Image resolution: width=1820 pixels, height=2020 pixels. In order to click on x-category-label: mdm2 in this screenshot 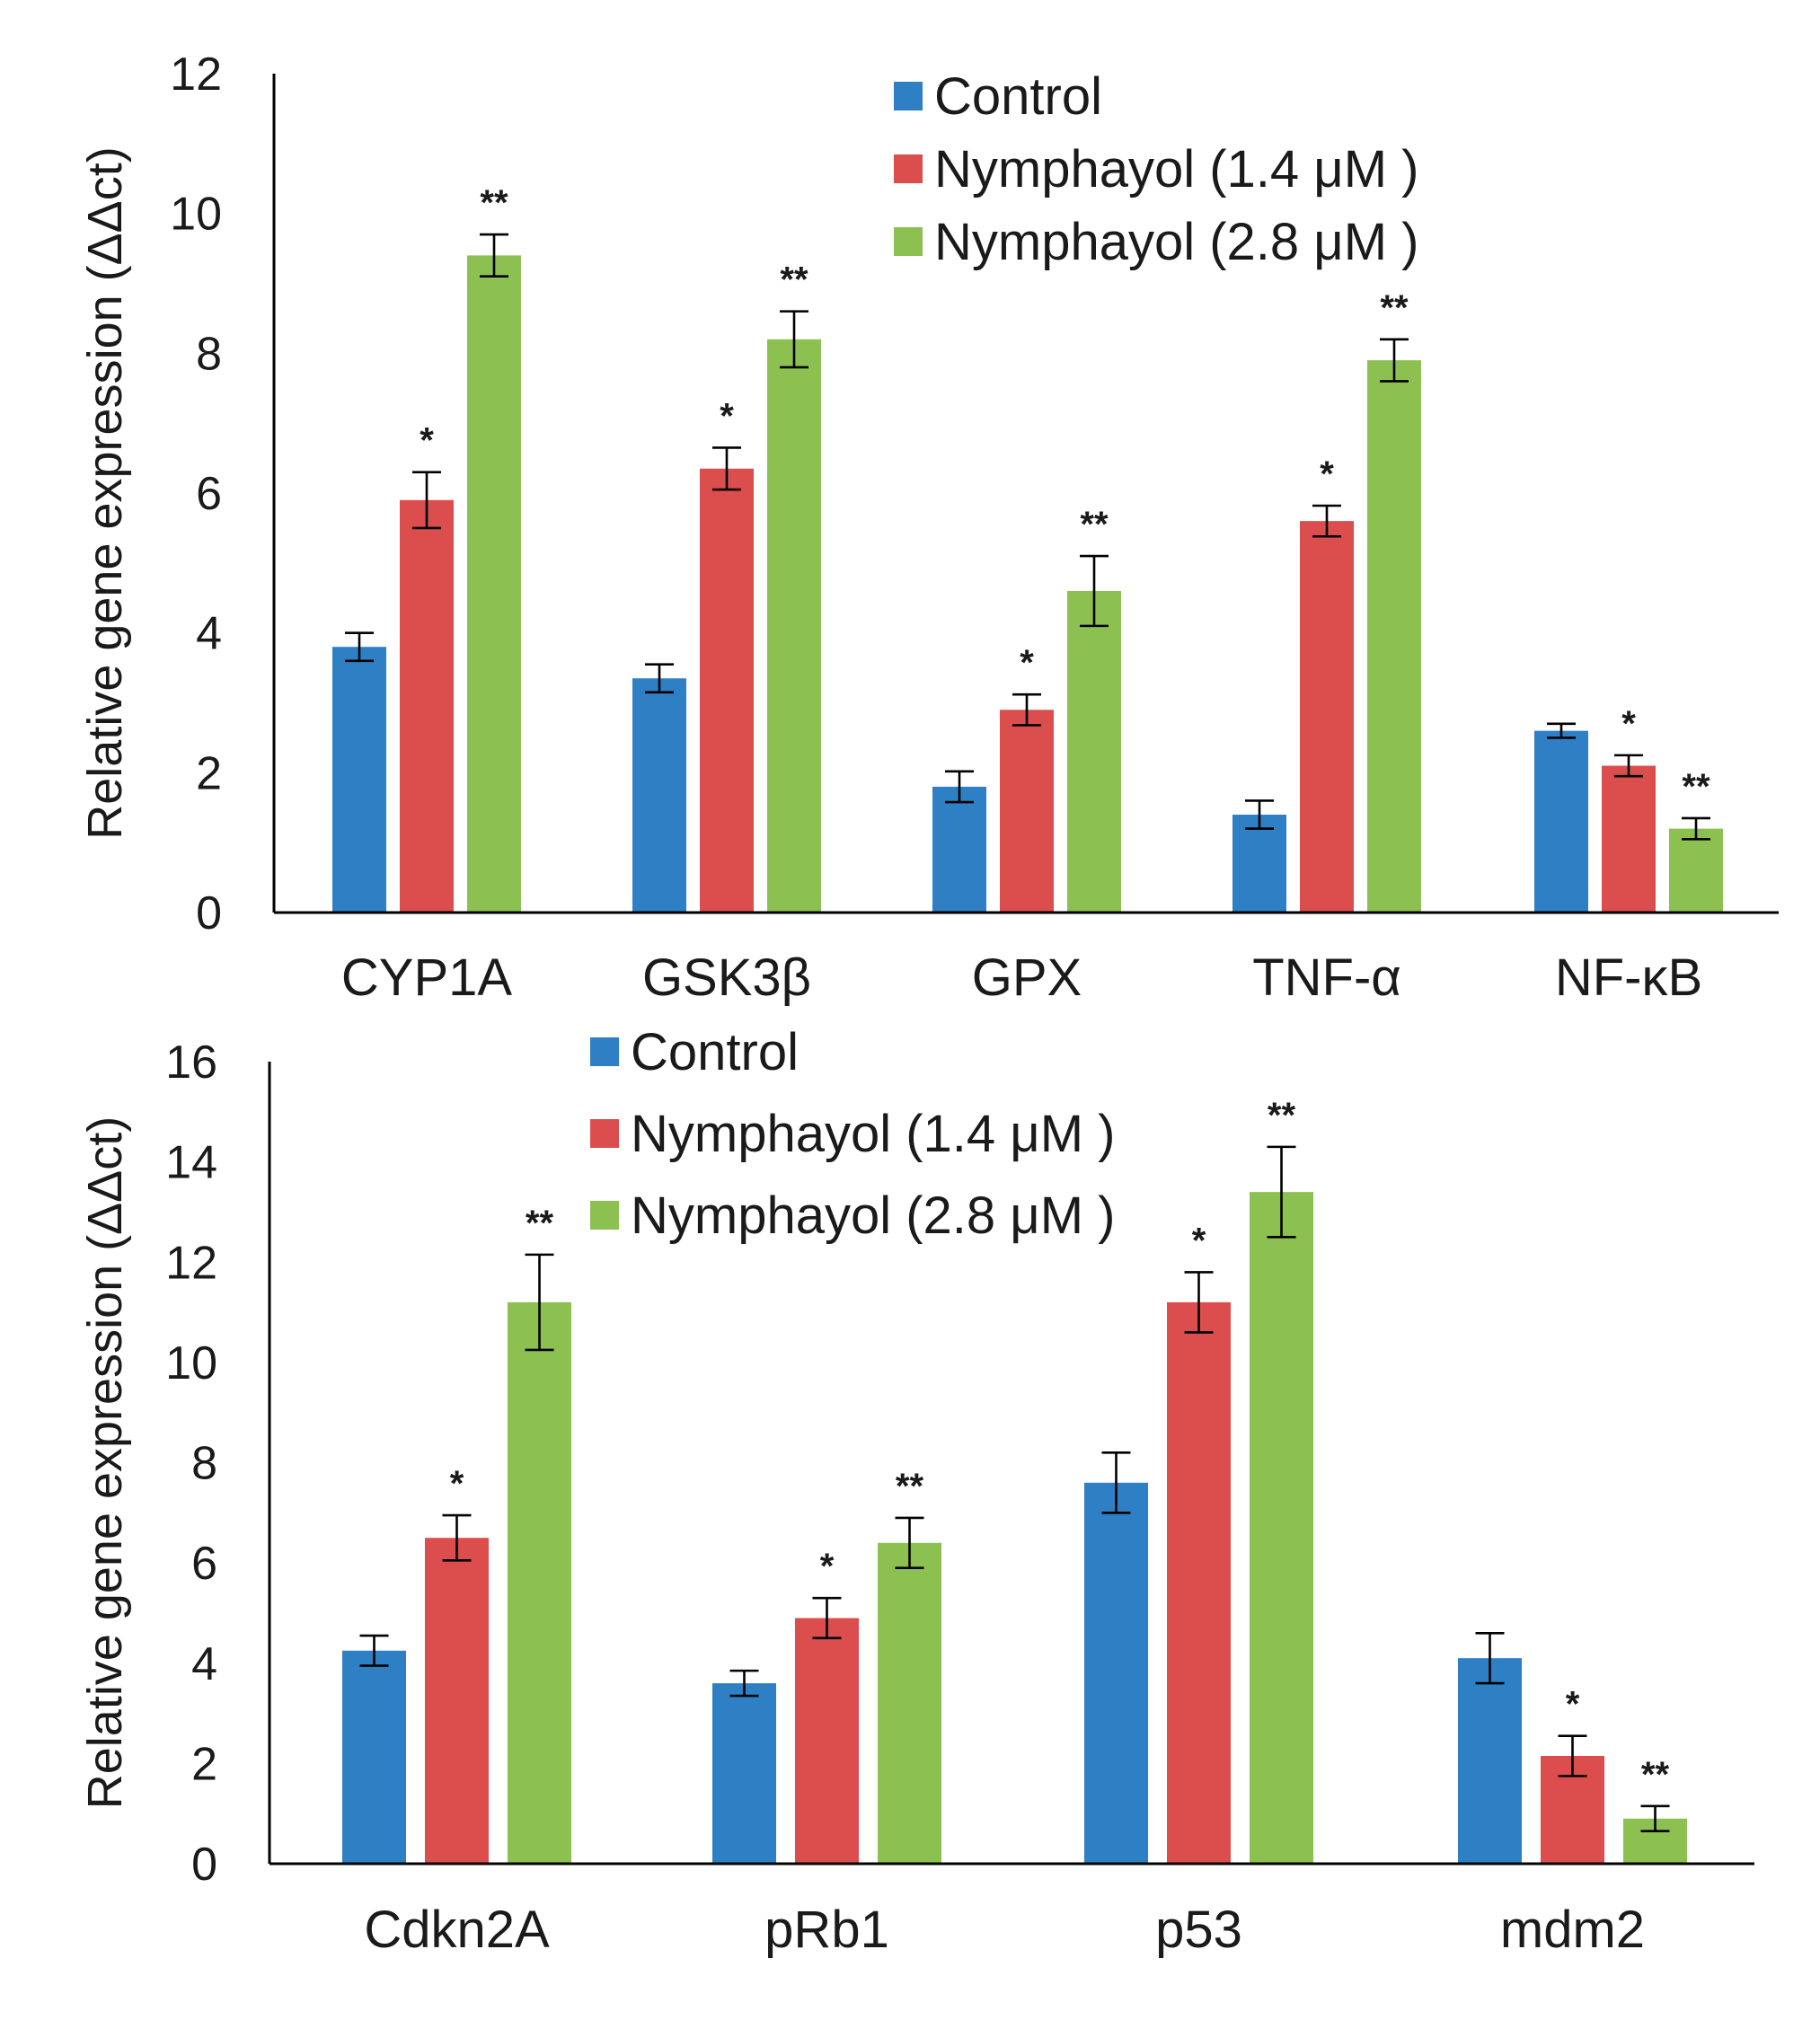, I will do `click(1572, 1930)`.